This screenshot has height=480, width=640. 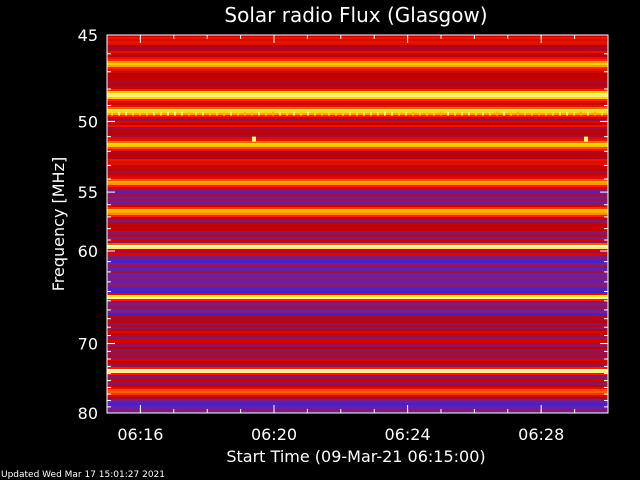 I want to click on x-tick-label: 06:16, so click(x=140, y=434).